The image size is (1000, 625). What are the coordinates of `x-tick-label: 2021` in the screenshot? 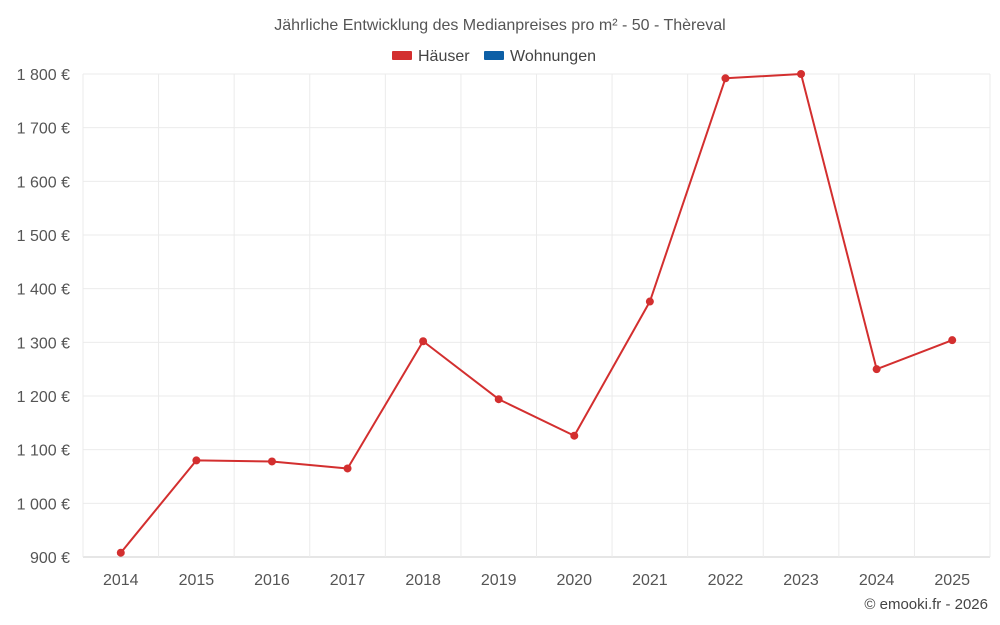 It's located at (650, 580).